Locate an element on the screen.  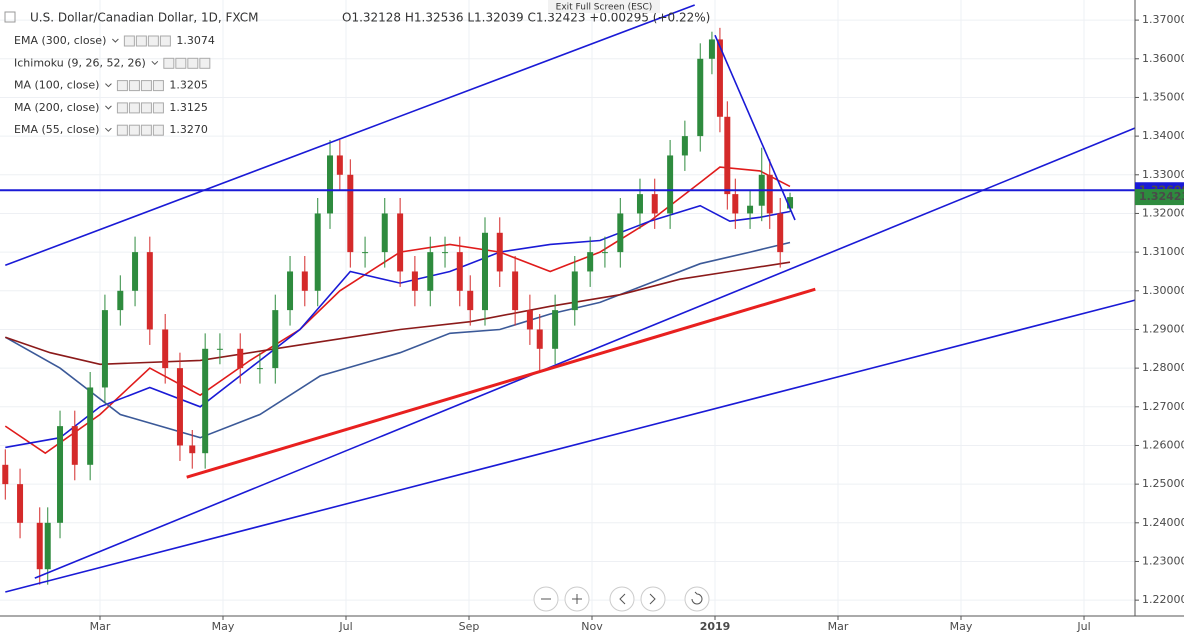
last-price-label: 1.32423 is located at coordinates (1161, 196).